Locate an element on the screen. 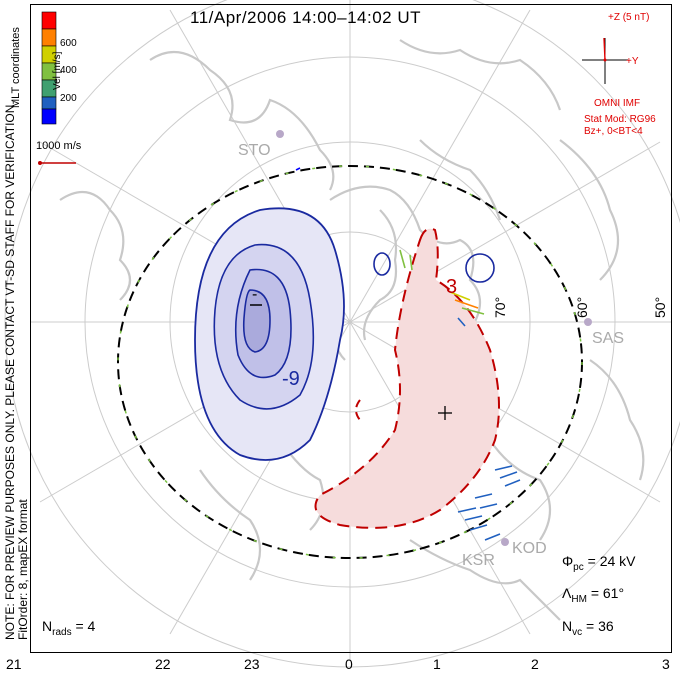 The image size is (680, 674). cb-swatch is located at coordinates (49, 116).